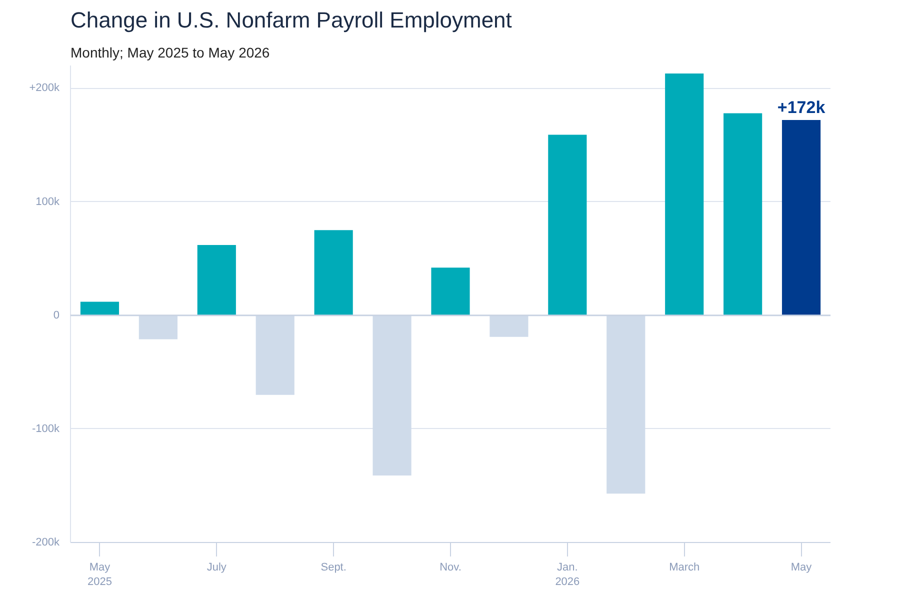 This screenshot has height=611, width=907. What do you see at coordinates (44, 88) in the screenshot?
I see `y-tick-label: +200k` at bounding box center [44, 88].